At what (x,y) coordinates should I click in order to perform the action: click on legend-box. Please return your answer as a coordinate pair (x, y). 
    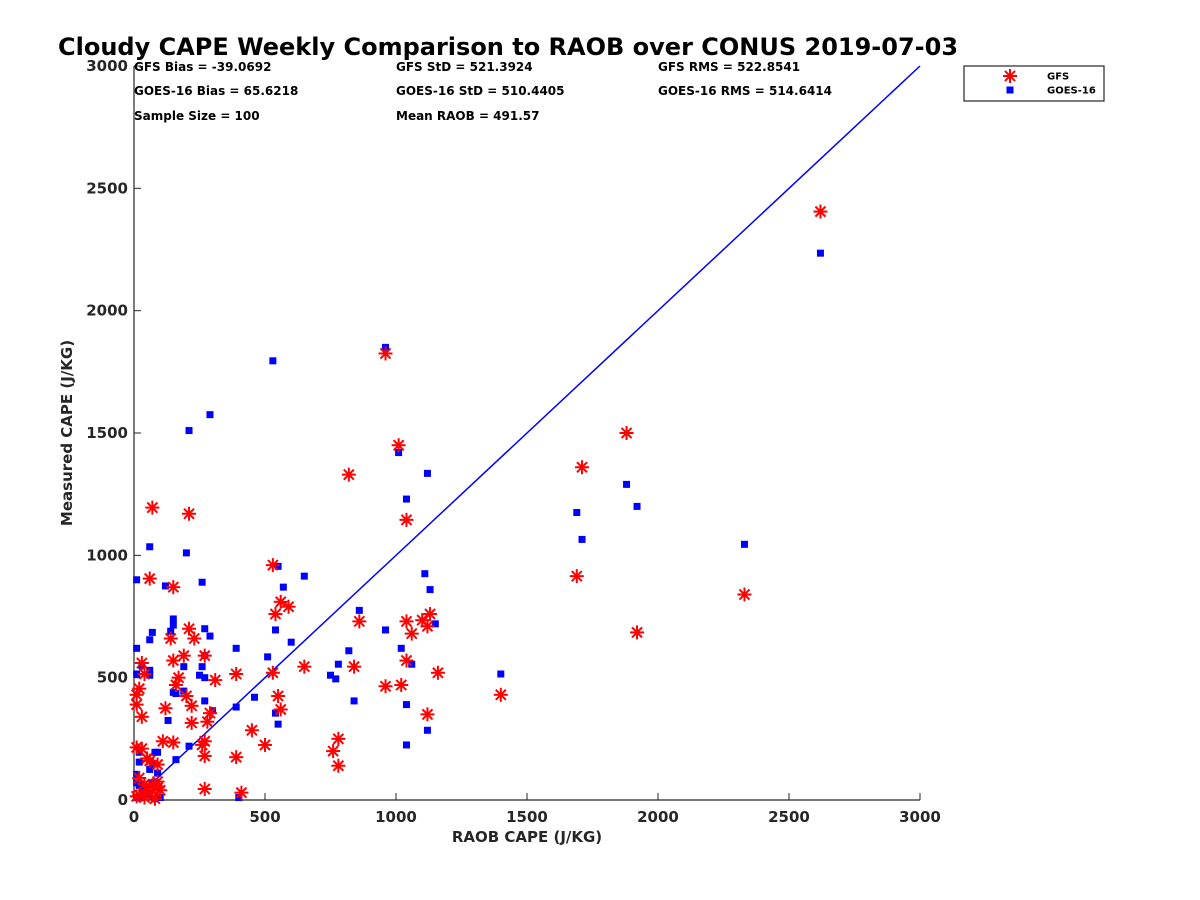
    Looking at the image, I should click on (1034, 83).